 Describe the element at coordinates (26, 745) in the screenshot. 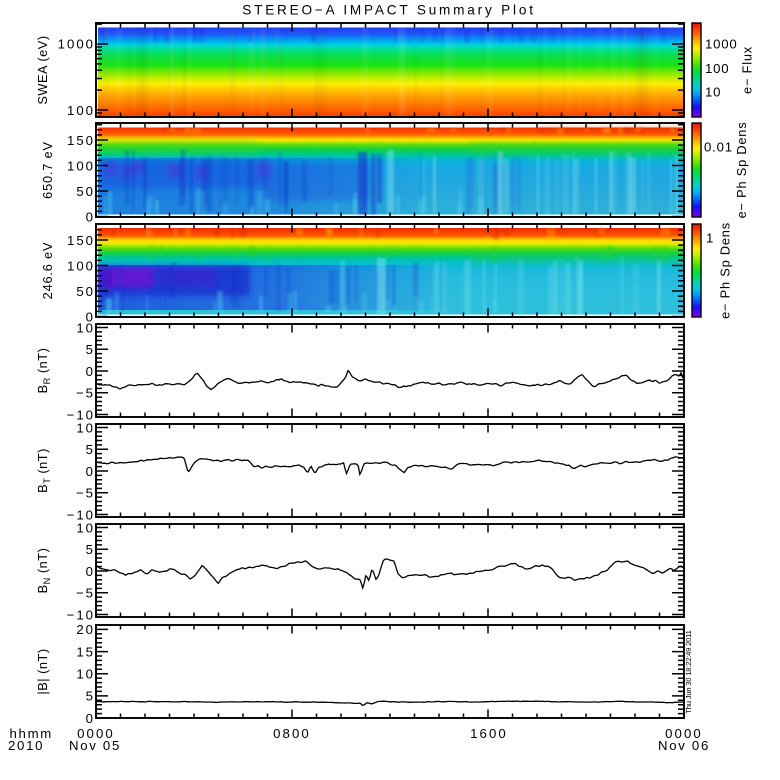

I see `svg-text: 2010` at that location.